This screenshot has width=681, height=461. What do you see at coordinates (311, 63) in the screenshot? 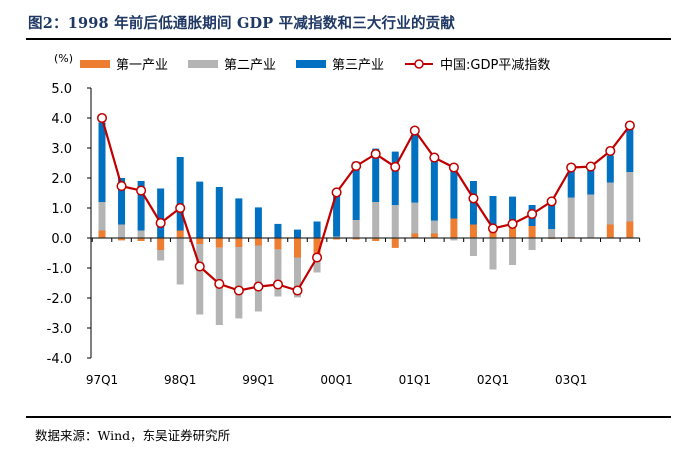
I see `legend-swatch-tertiary` at bounding box center [311, 63].